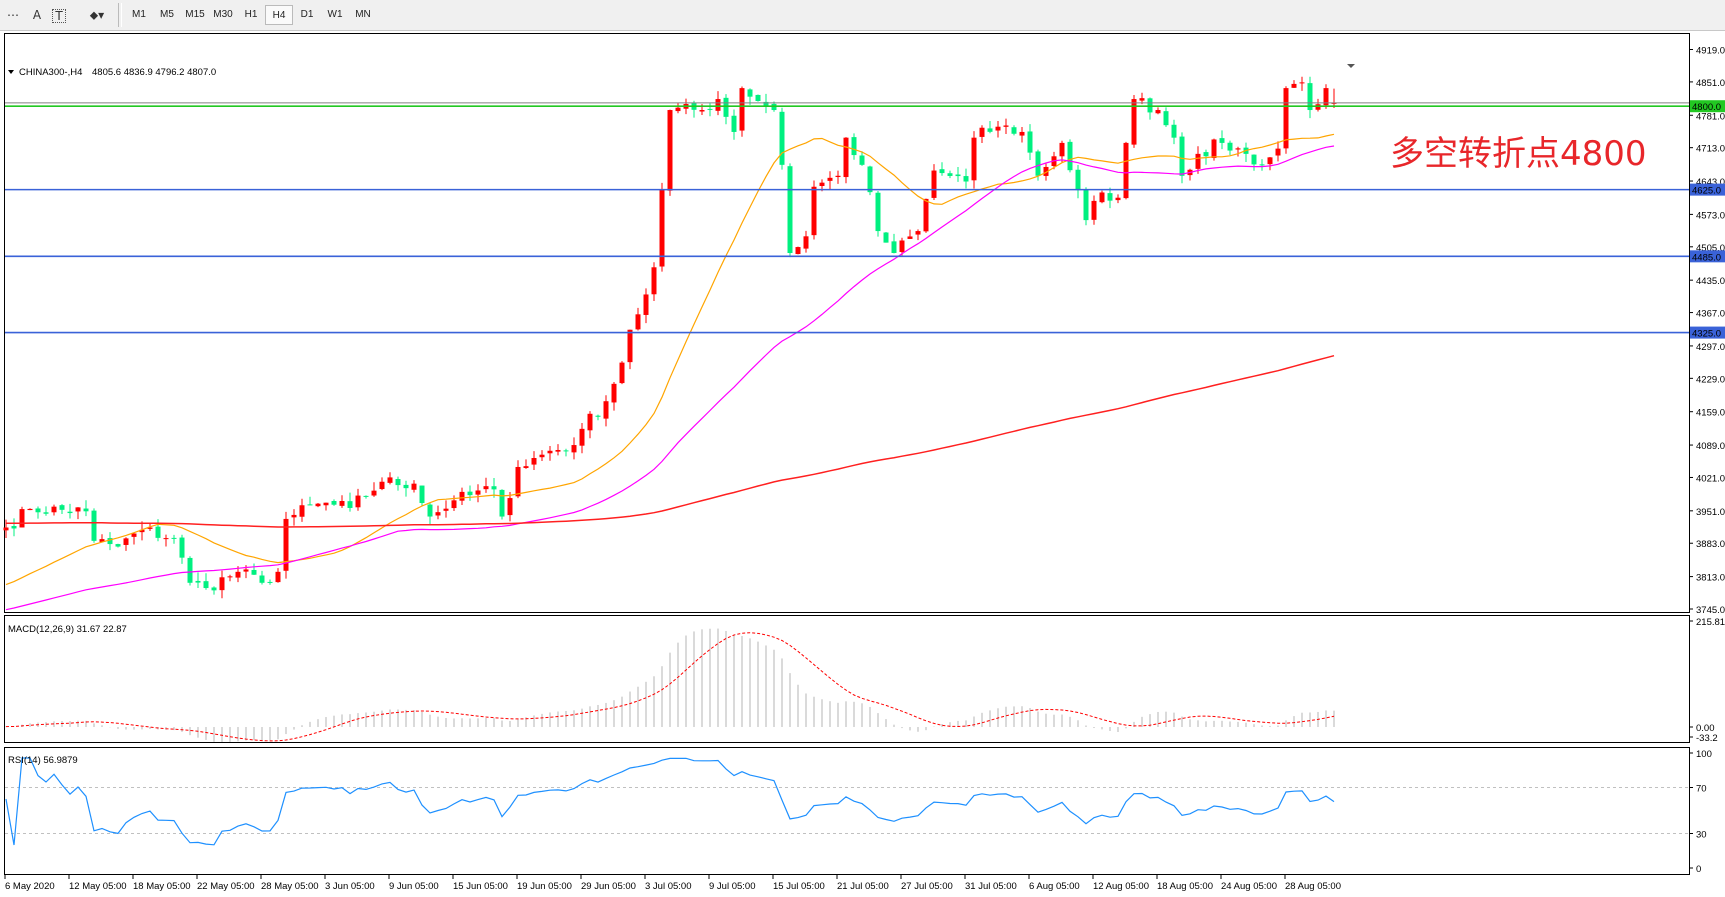 This screenshot has width=1725, height=897. Describe the element at coordinates (1701, 835) in the screenshot. I see `rsi-axis-label: 30` at that location.